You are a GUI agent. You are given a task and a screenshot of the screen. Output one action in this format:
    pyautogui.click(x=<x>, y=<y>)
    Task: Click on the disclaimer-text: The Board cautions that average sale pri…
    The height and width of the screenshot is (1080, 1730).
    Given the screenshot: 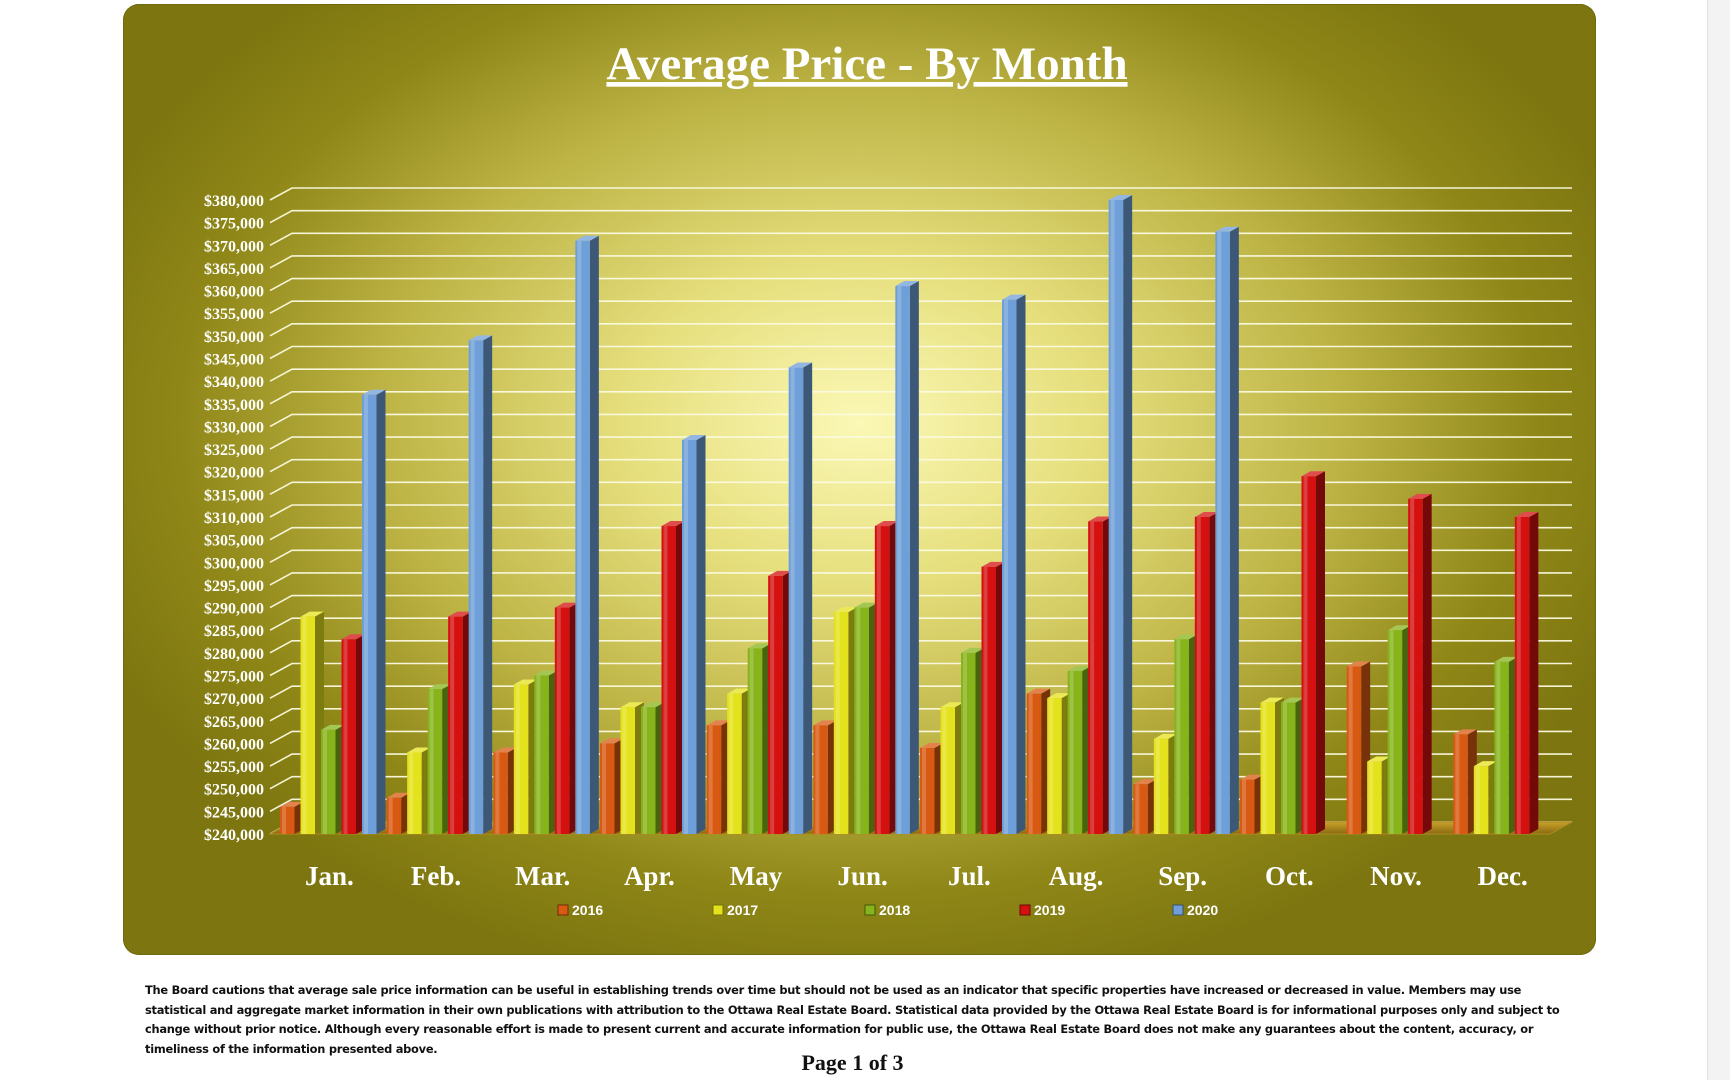 What is the action you would take?
    pyautogui.click(x=852, y=1019)
    